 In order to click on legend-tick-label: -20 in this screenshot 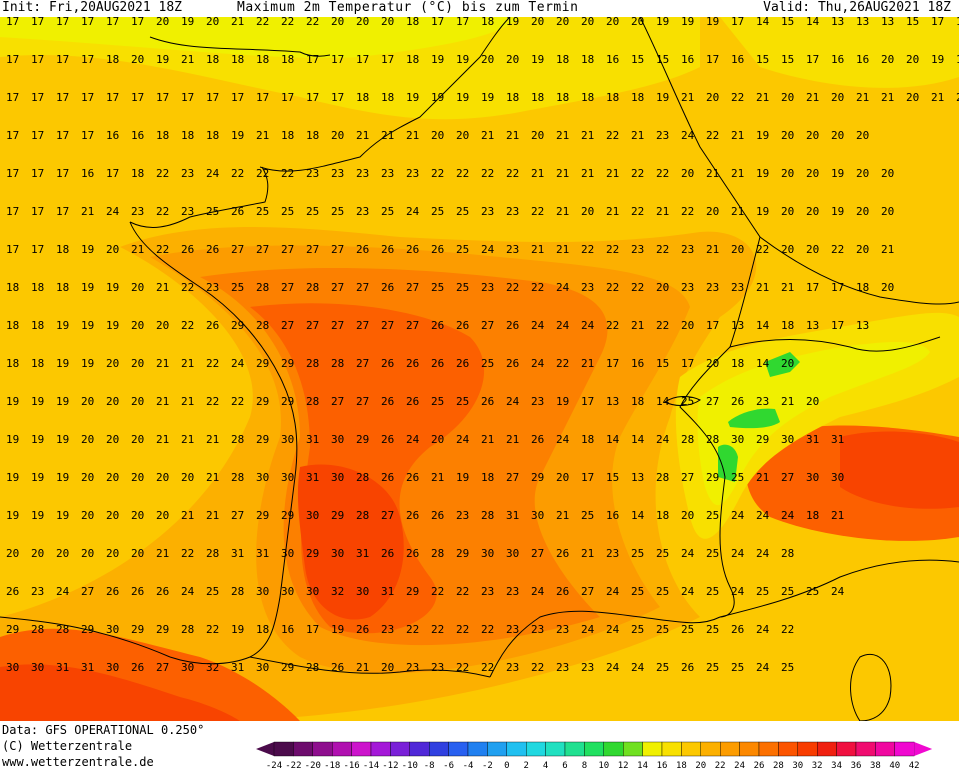, I will do `click(313, 765)`.